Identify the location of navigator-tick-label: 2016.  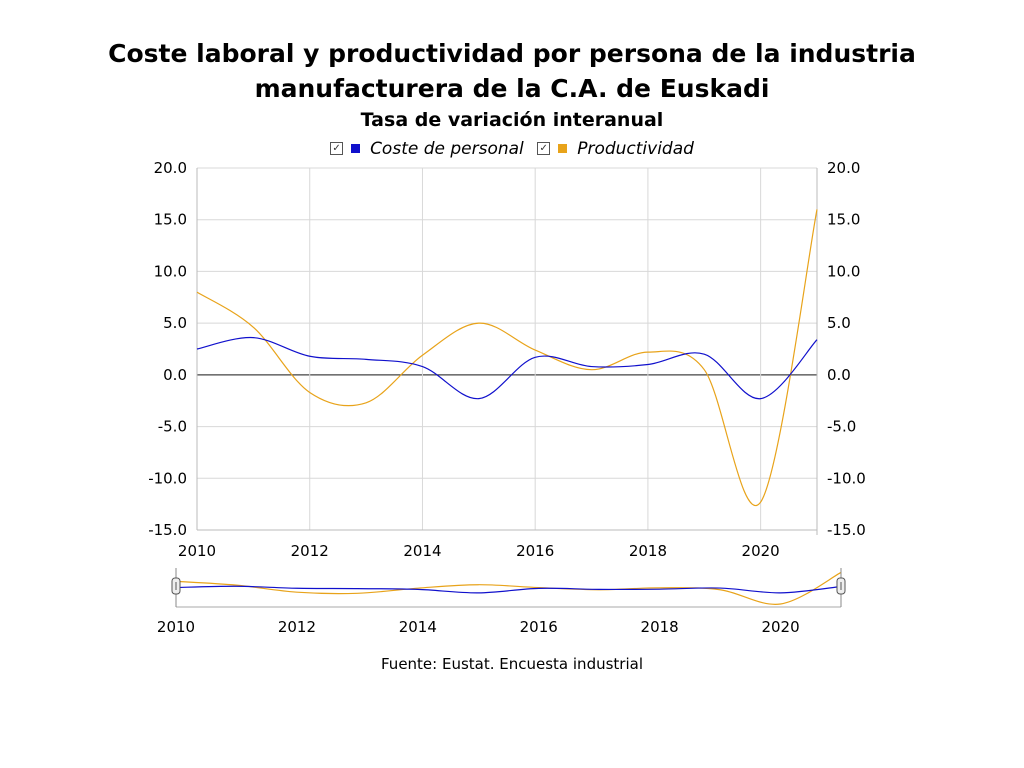
(539, 627).